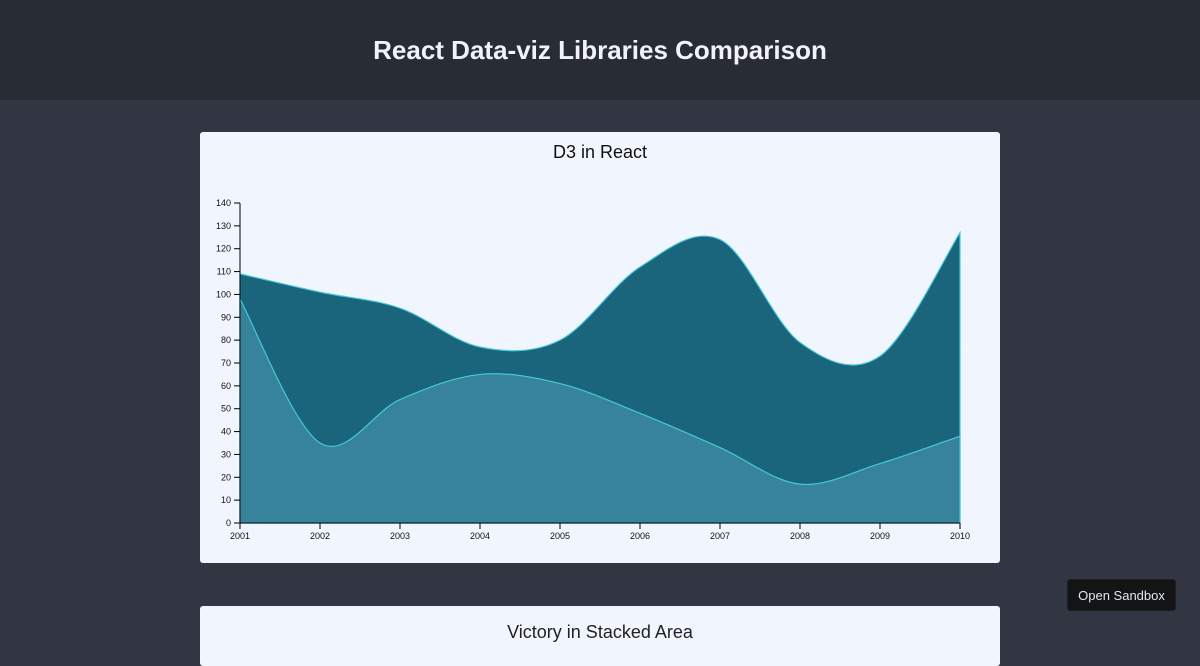 The image size is (1200, 666). What do you see at coordinates (600, 531) in the screenshot?
I see `x-axis: 2001 2002 2003 2004 2005 2006 2007 2008 2009 2010` at bounding box center [600, 531].